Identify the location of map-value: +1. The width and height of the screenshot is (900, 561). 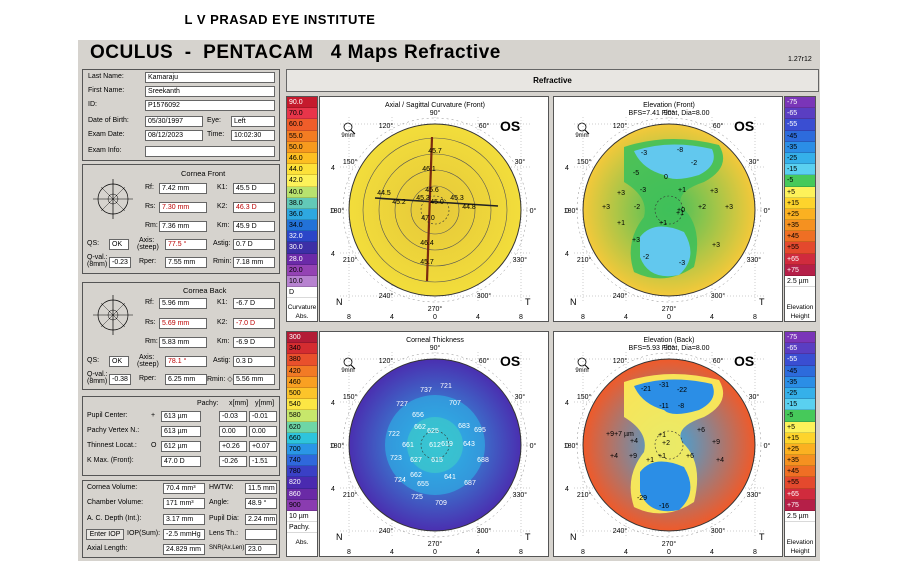
(680, 213).